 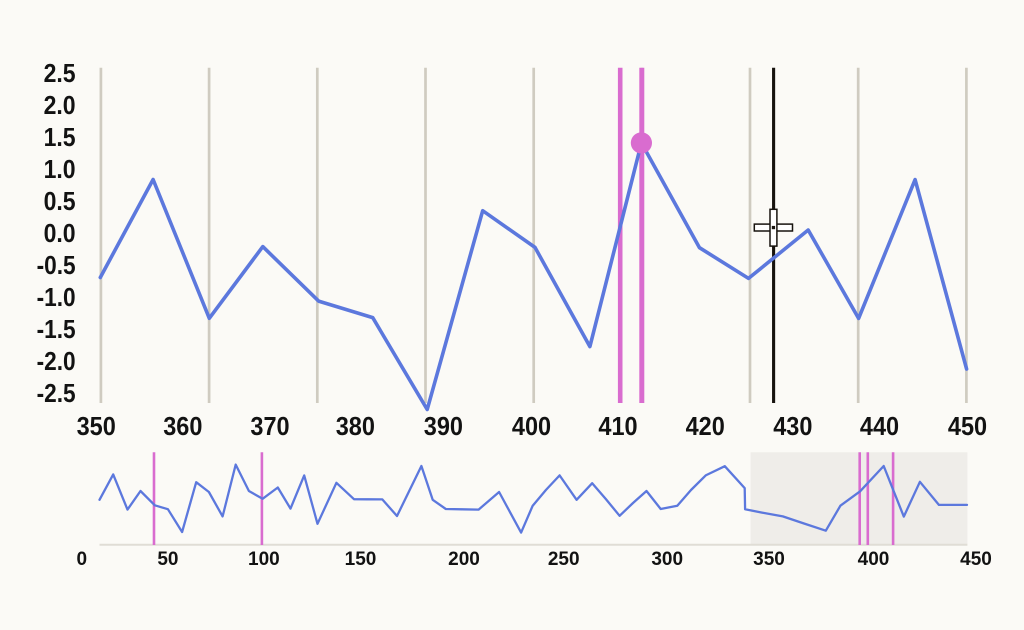 What do you see at coordinates (56, 329) in the screenshot?
I see `svg-text: -1.5` at bounding box center [56, 329].